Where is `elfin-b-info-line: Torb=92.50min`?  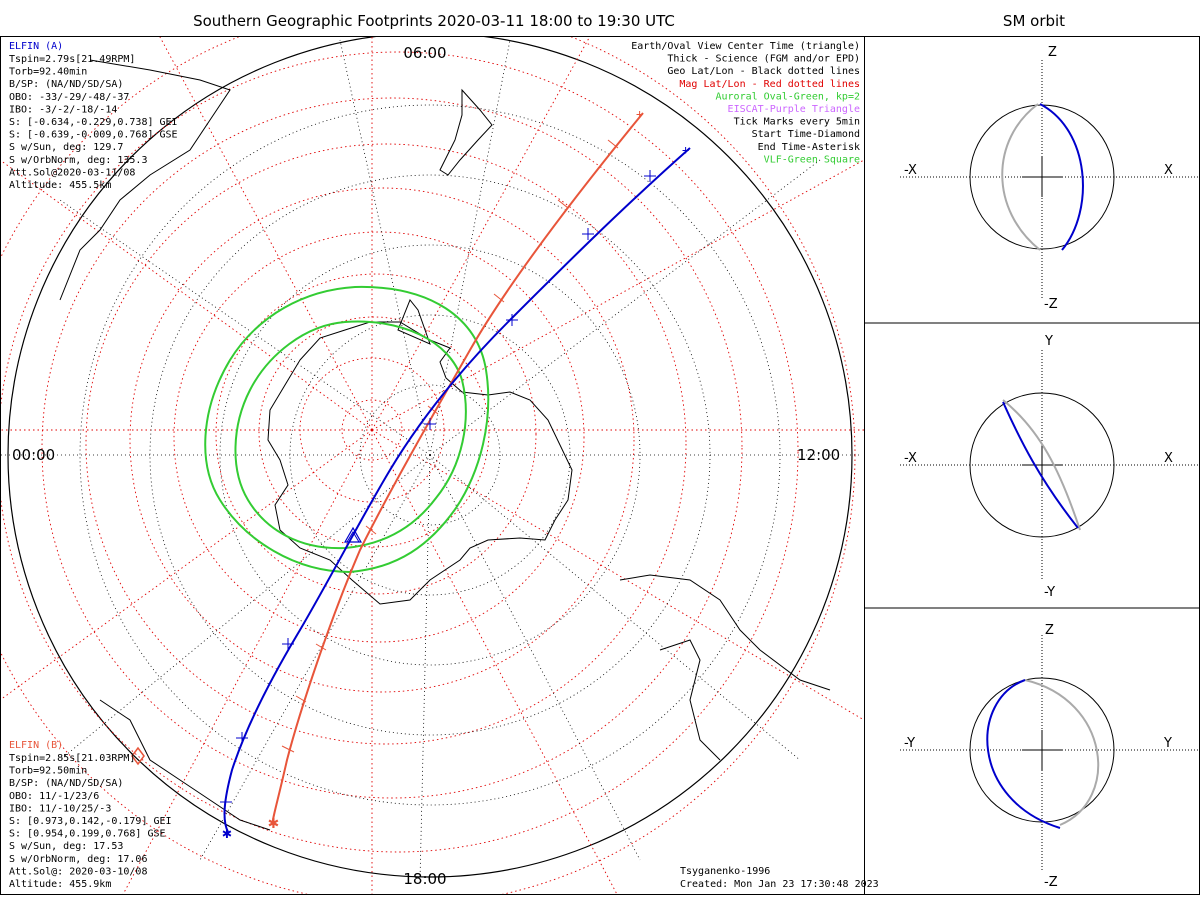 elfin-b-info-line: Torb=92.50min is located at coordinates (48, 771).